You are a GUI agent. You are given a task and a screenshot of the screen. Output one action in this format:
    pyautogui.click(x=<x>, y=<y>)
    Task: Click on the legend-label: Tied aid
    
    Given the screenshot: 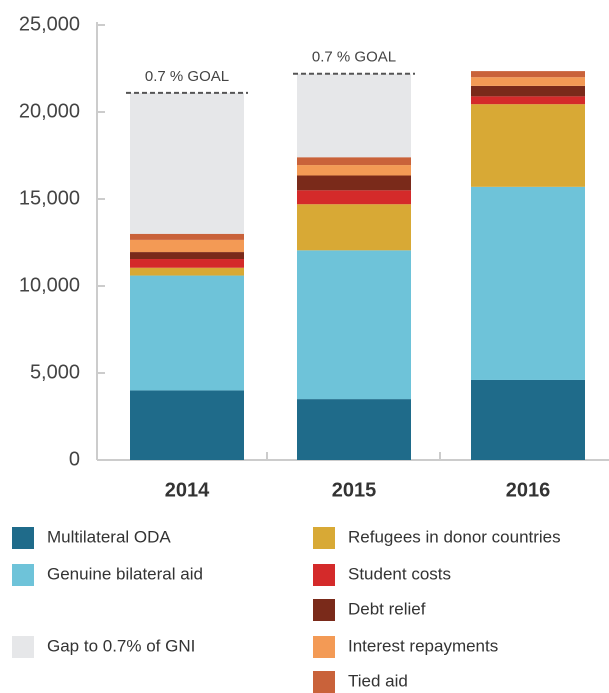 What is the action you would take?
    pyautogui.click(x=378, y=680)
    